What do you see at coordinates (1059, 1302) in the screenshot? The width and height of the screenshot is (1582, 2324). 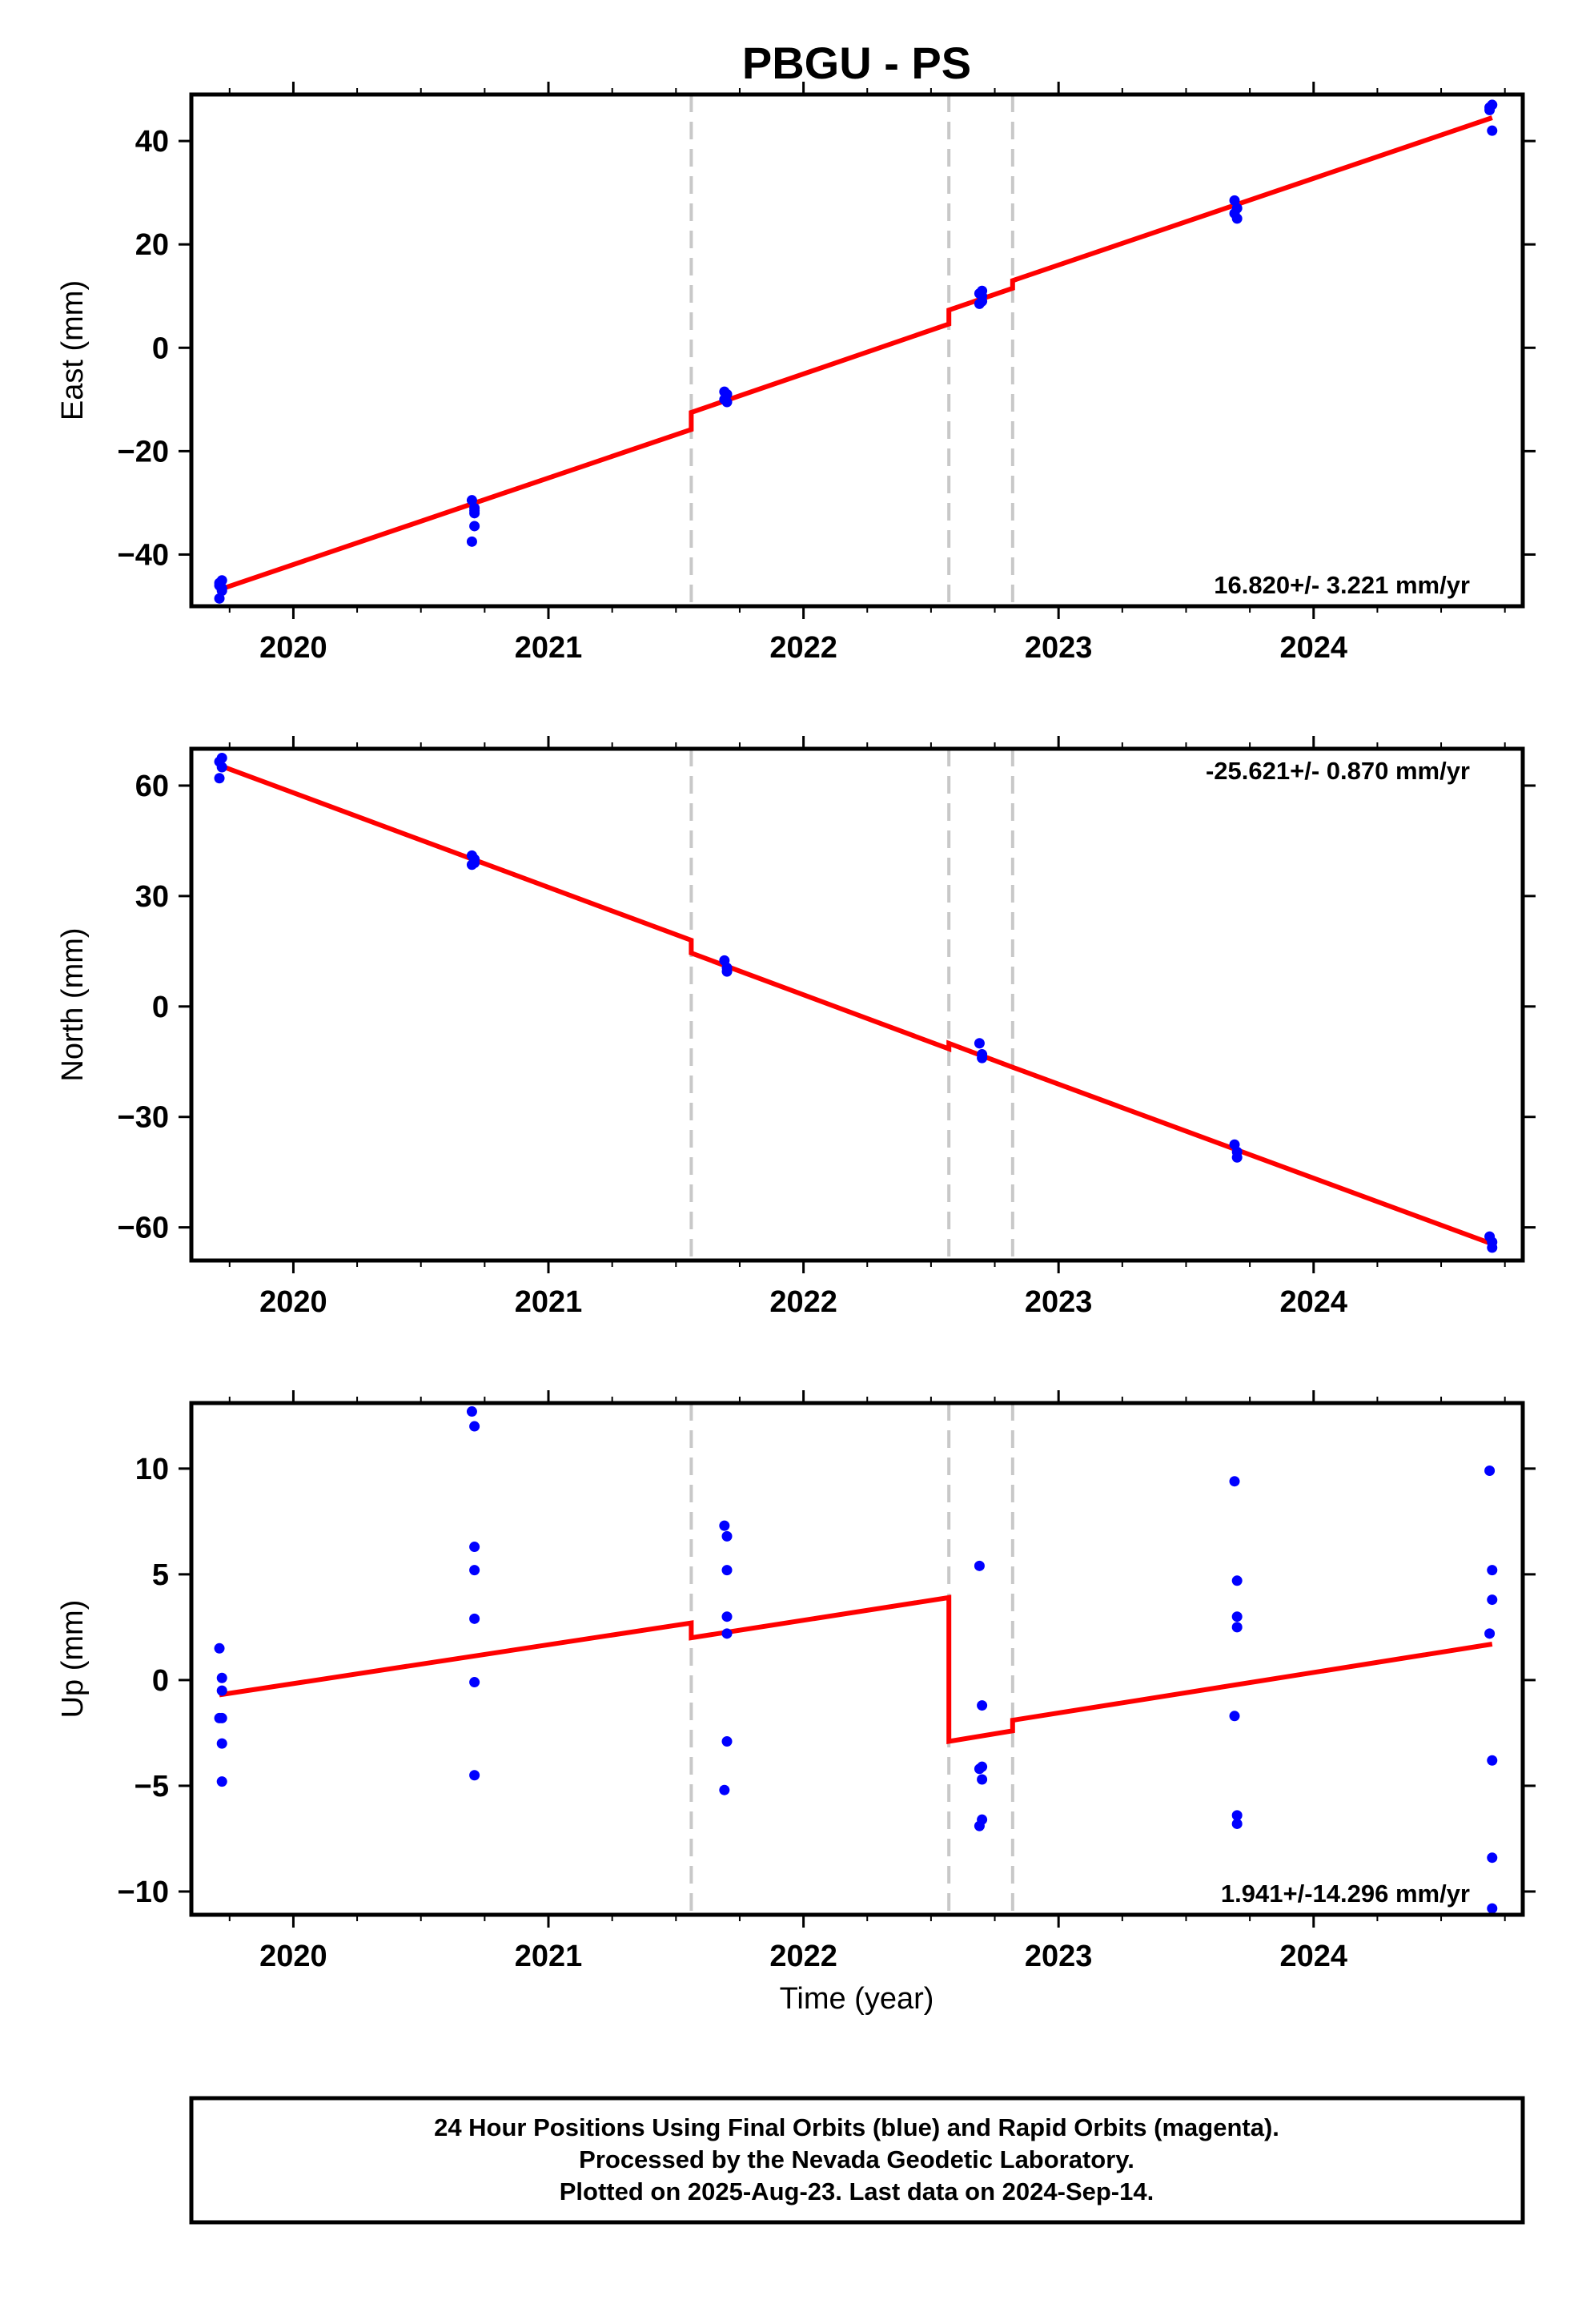 I see `north-x-tick-label-2023: 2023` at bounding box center [1059, 1302].